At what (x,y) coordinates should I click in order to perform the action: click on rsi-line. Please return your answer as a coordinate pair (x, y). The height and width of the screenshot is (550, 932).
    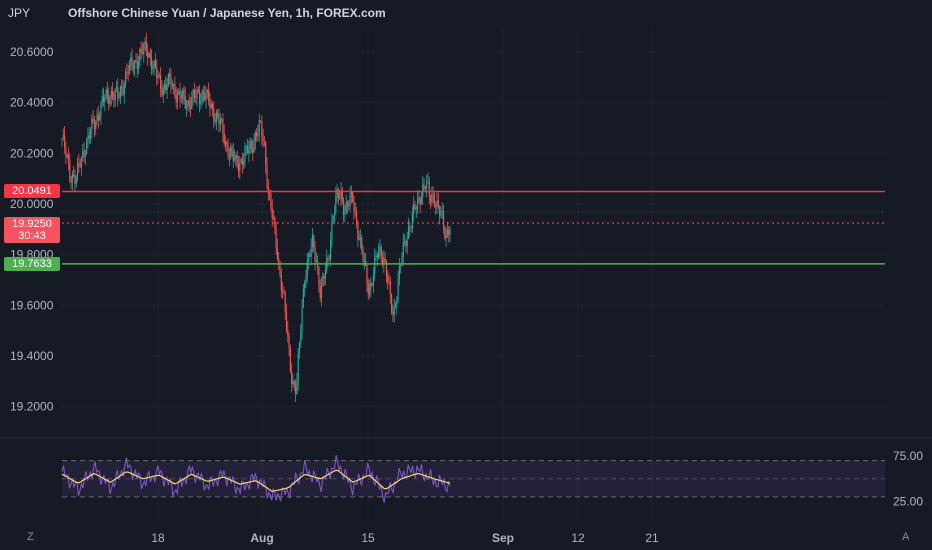
    Looking at the image, I should click on (256, 479).